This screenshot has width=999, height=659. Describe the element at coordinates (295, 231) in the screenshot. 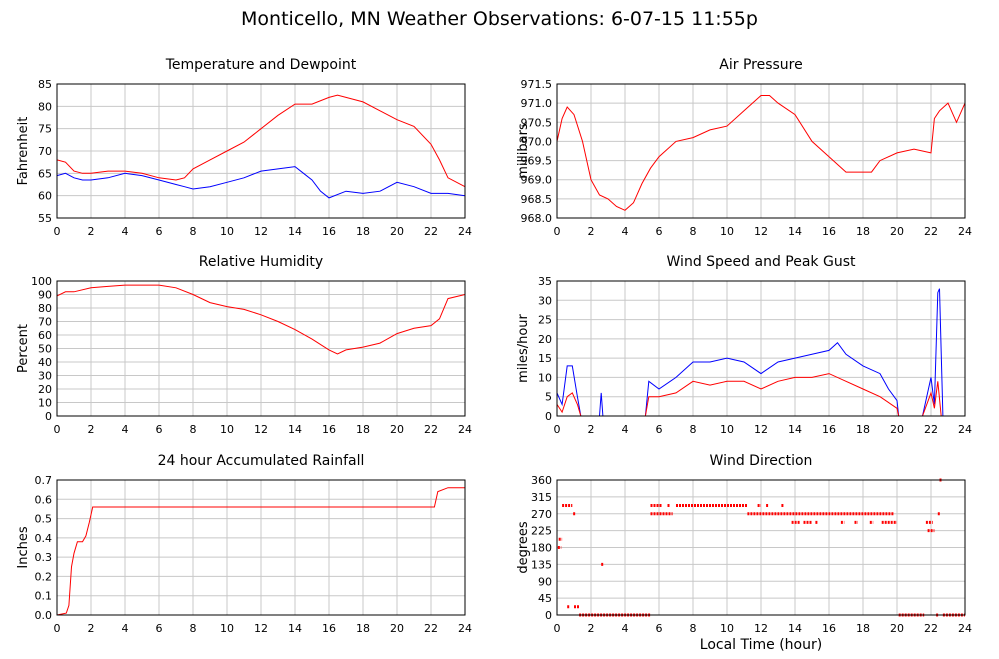

I see `temp-x-tick-label: 14` at that location.